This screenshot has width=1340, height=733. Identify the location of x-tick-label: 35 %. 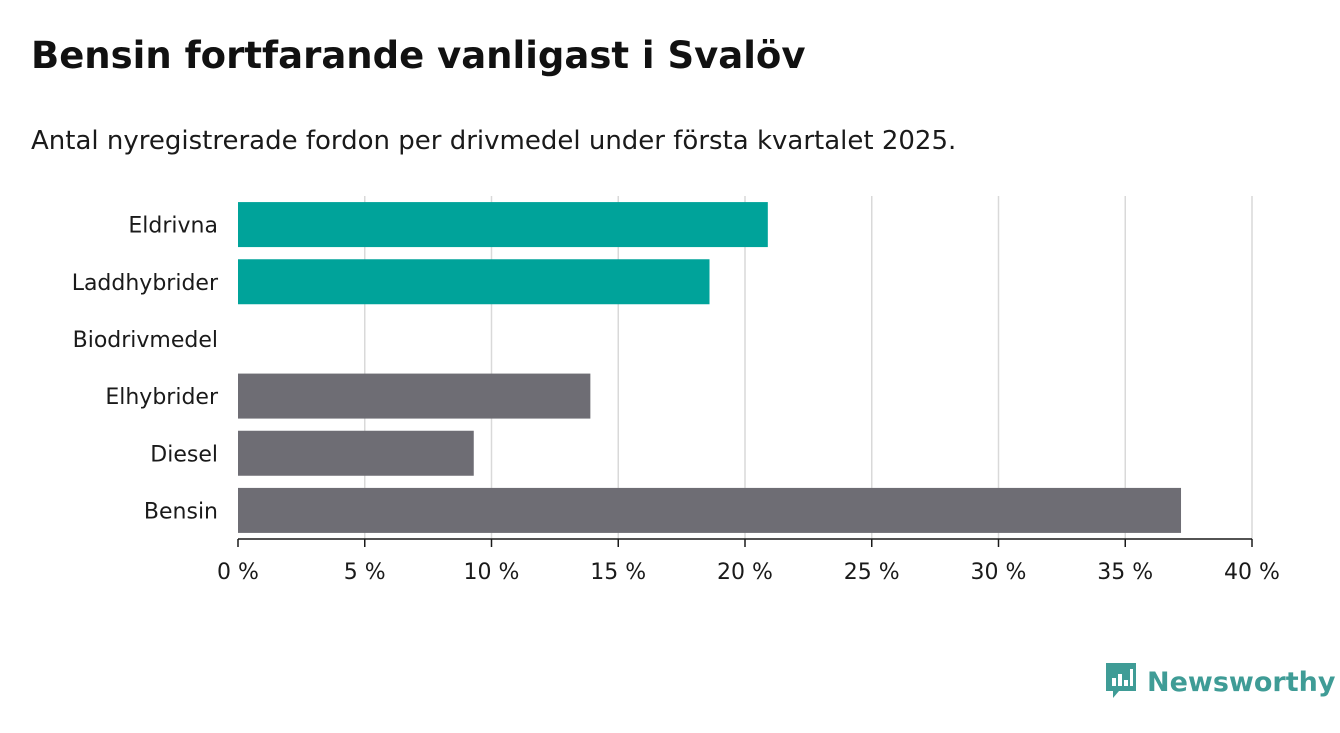
(1125, 572).